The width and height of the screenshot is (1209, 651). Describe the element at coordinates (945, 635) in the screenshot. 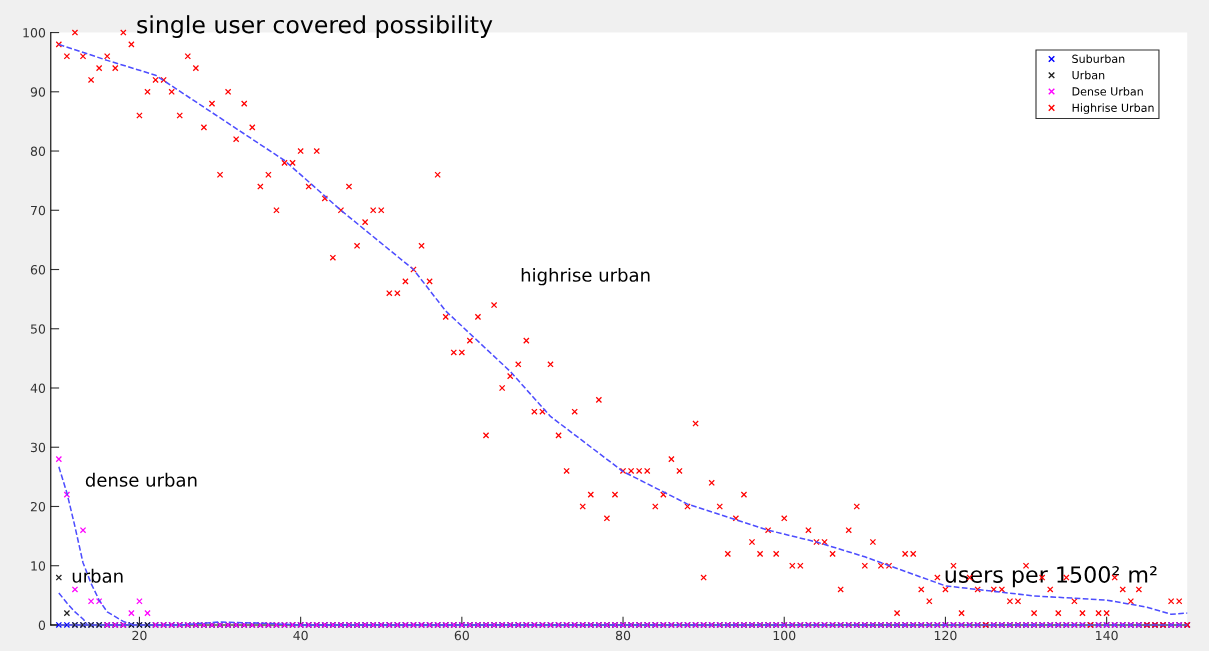

I see `x-tick-label: 120` at that location.